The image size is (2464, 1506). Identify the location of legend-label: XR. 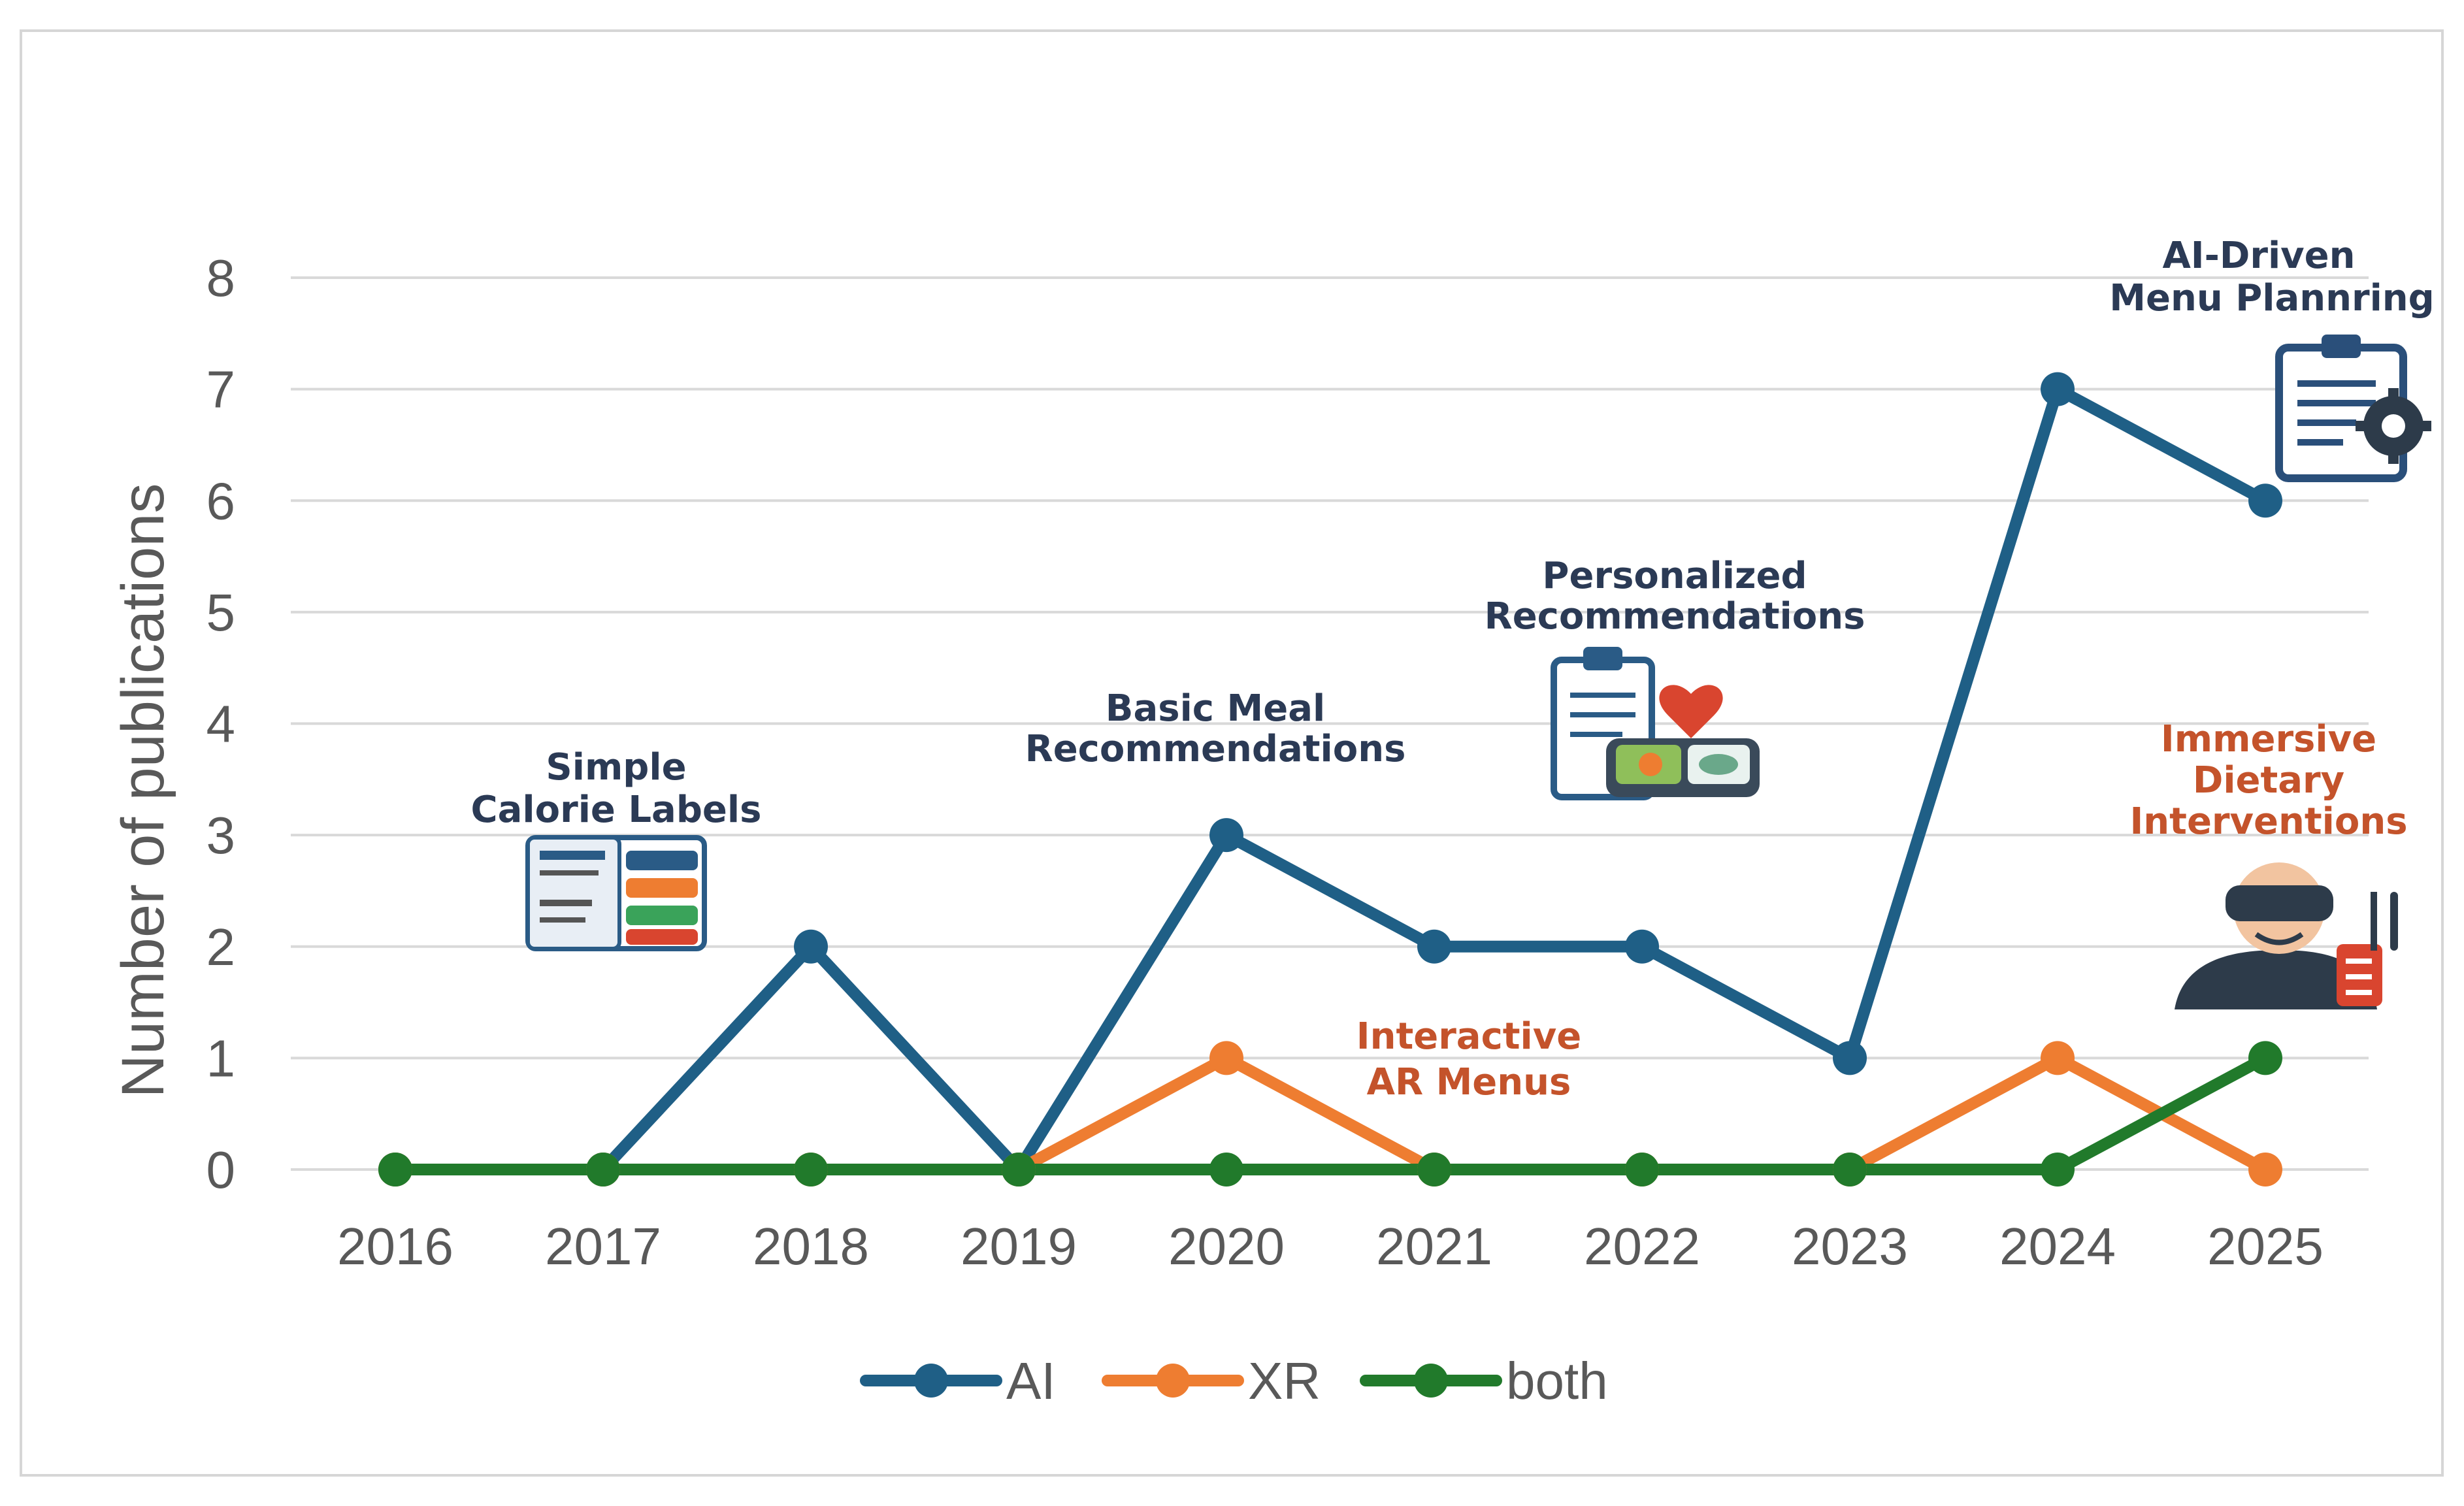
(1284, 1381).